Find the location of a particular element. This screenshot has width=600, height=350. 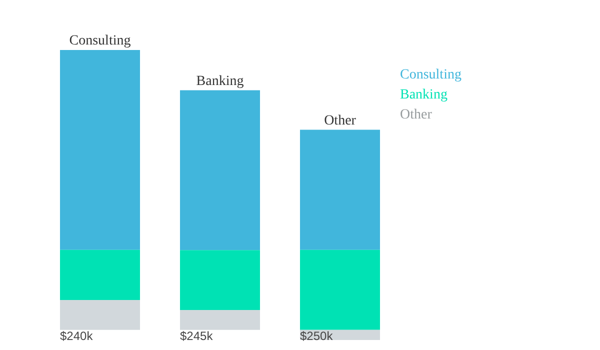

text: Banking is located at coordinates (424, 95).